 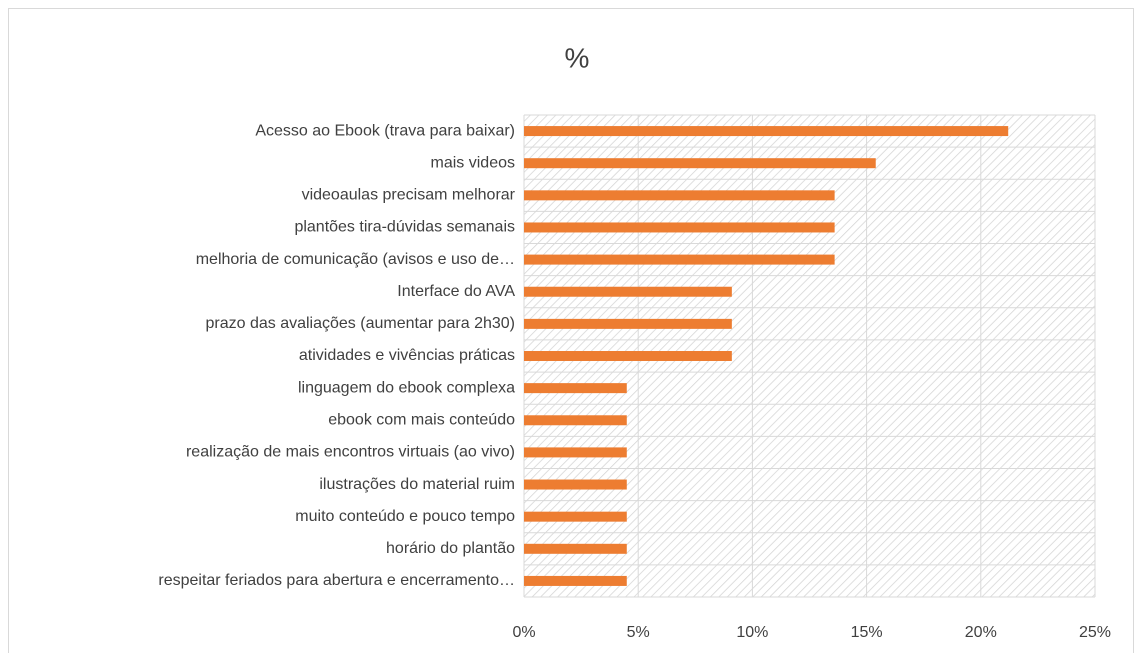 I want to click on y-tick-label: ilustrações do material ruim, so click(x=417, y=484).